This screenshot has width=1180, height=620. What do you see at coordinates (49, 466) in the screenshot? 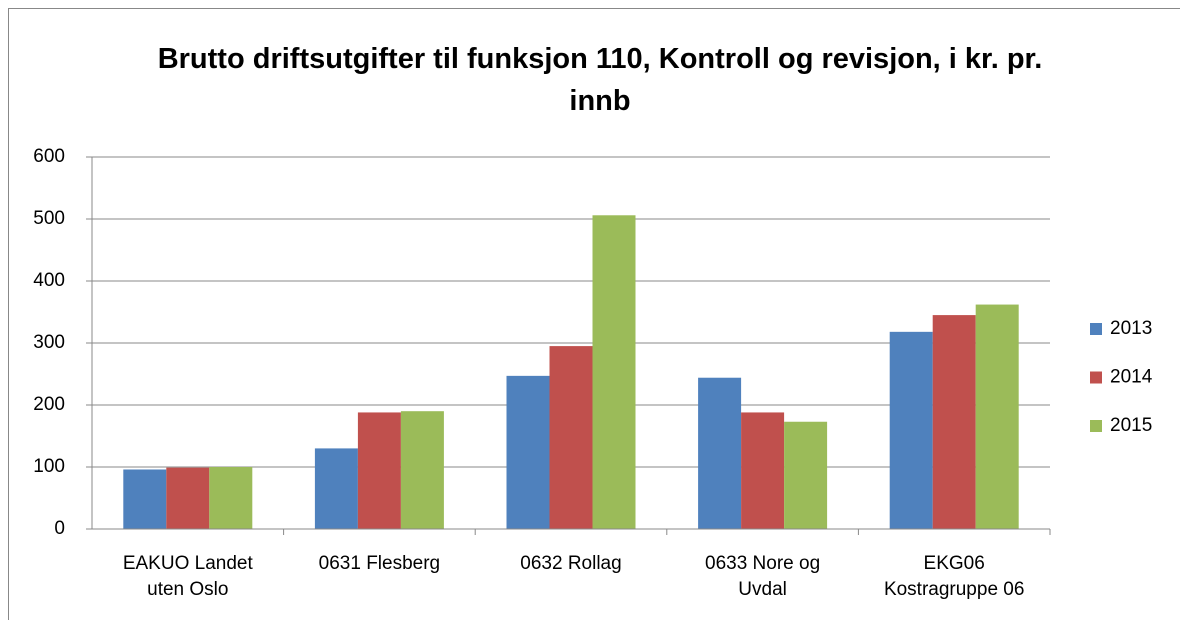
I see `y-tick-label: 100` at bounding box center [49, 466].